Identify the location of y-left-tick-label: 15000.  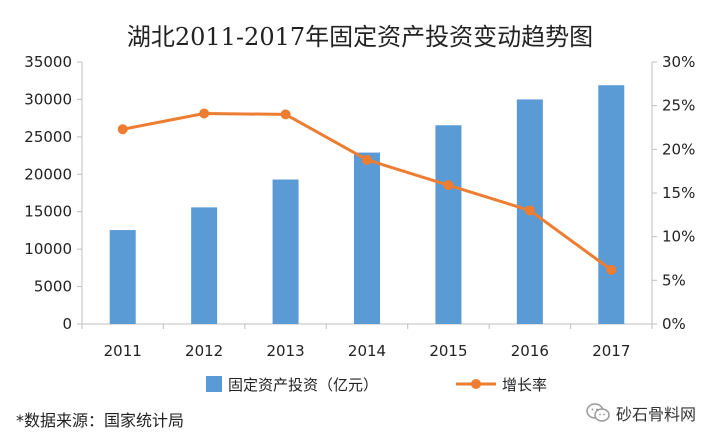
(48, 212).